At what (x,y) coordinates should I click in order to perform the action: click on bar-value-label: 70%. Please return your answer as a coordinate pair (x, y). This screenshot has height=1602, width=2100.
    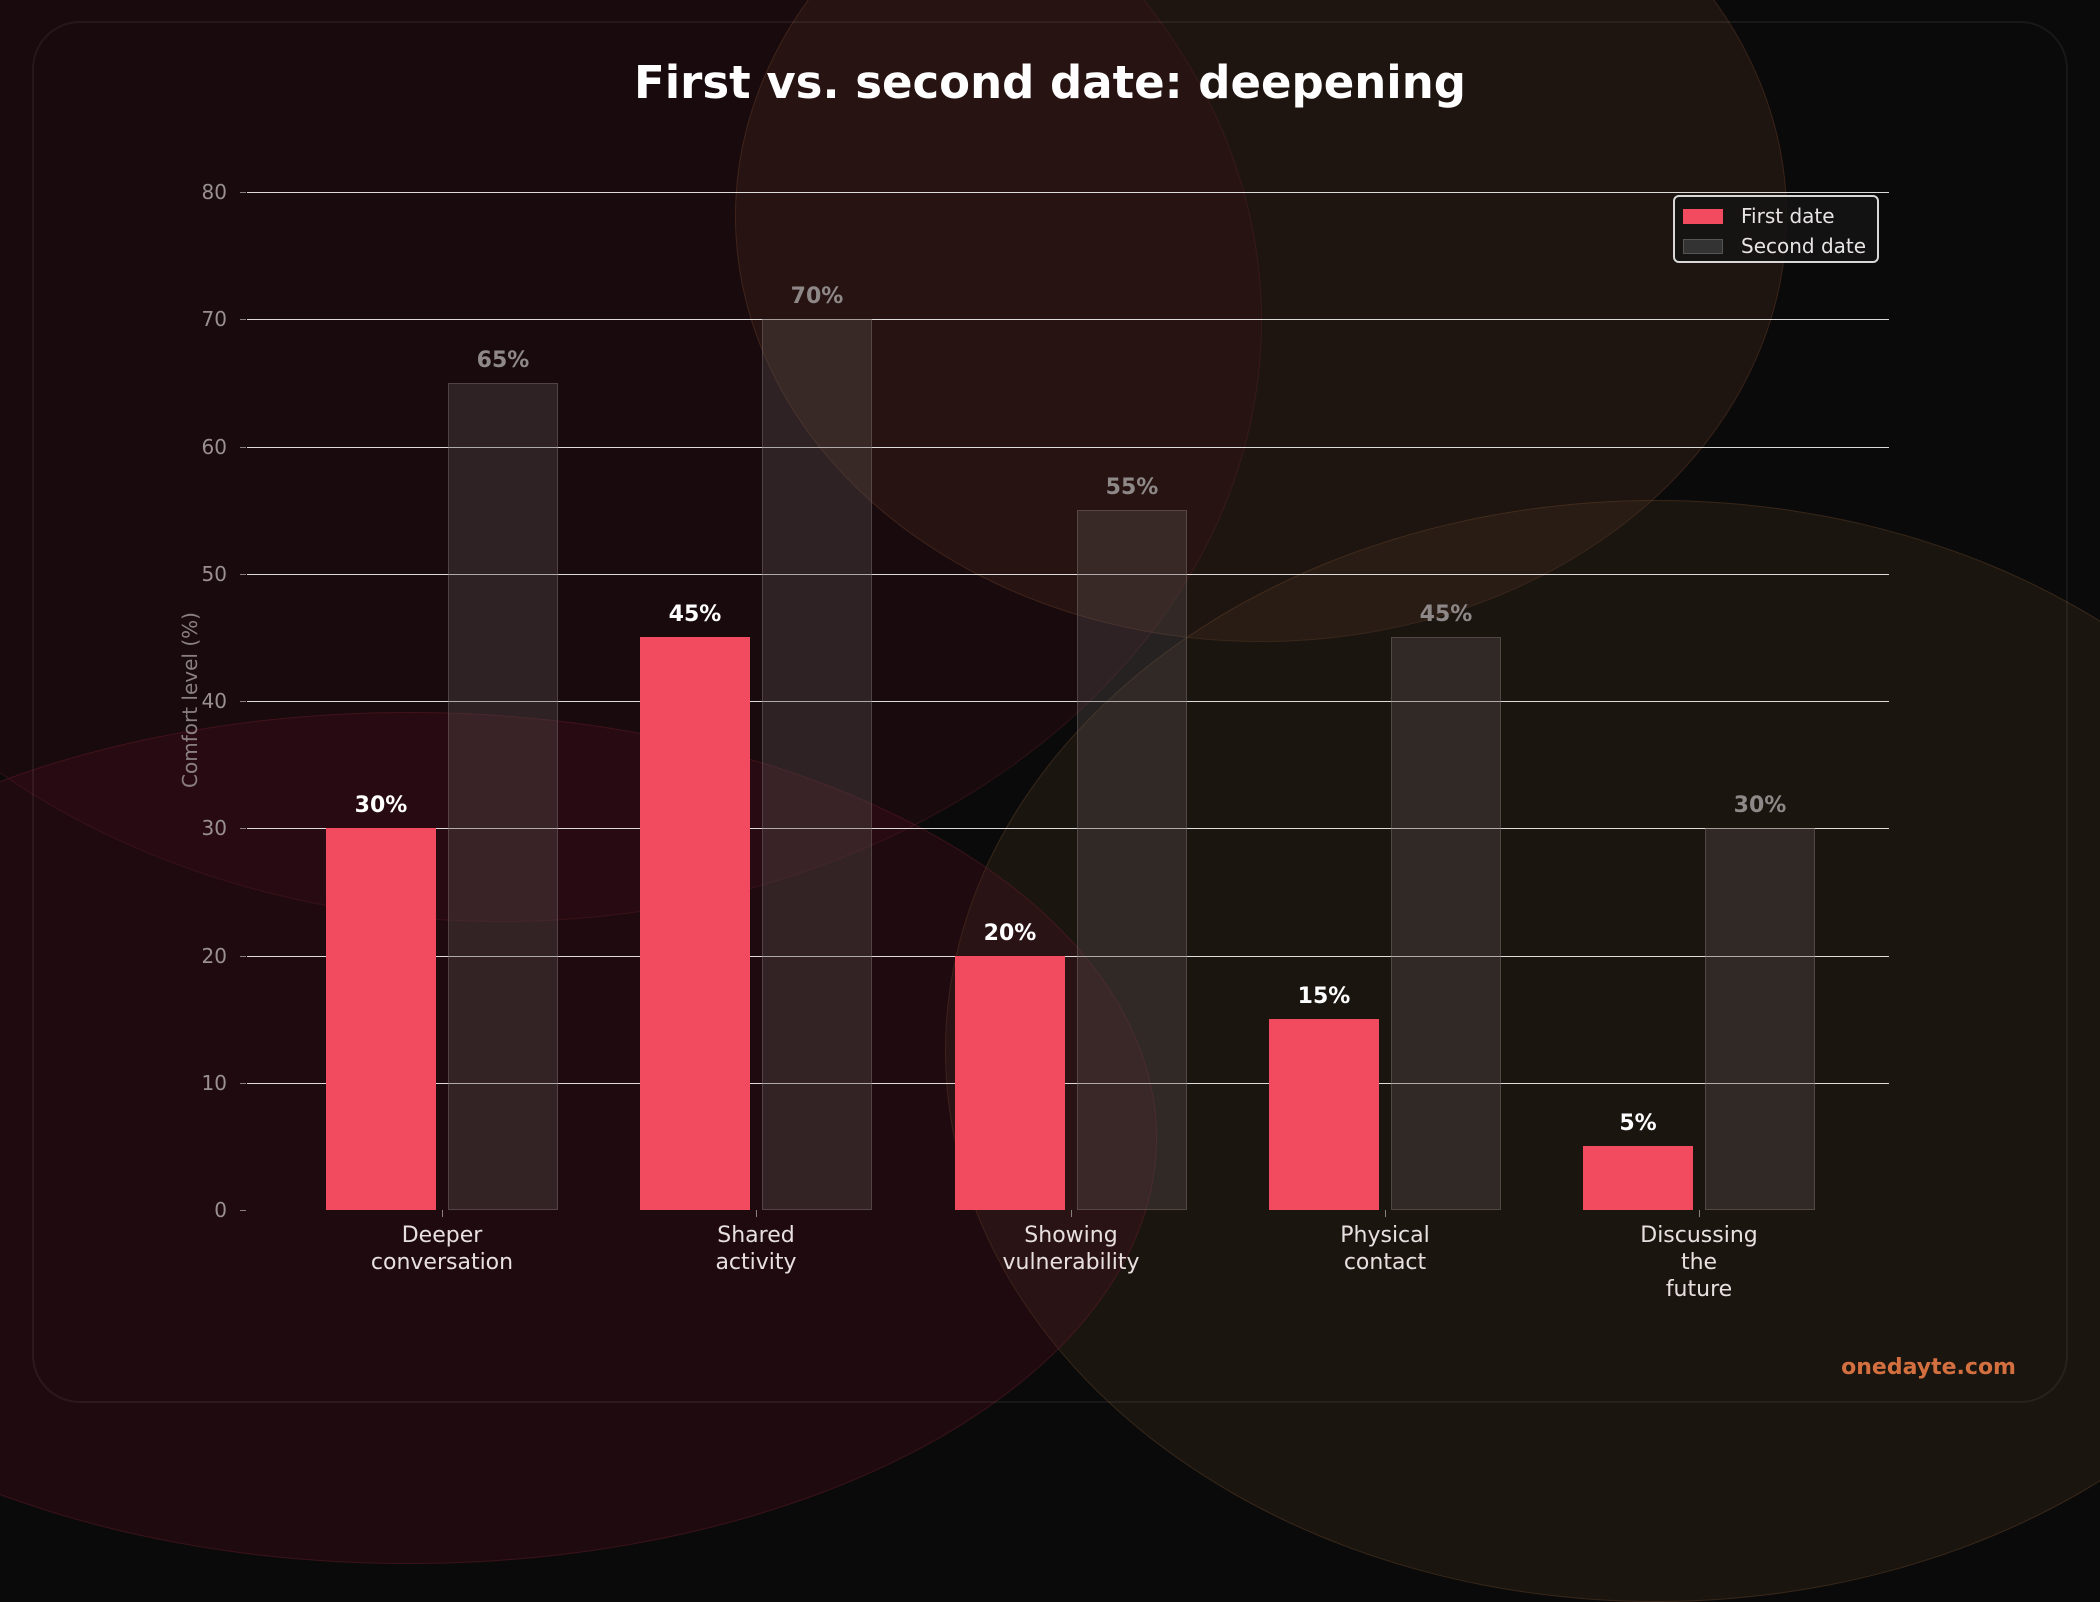
    Looking at the image, I should click on (817, 297).